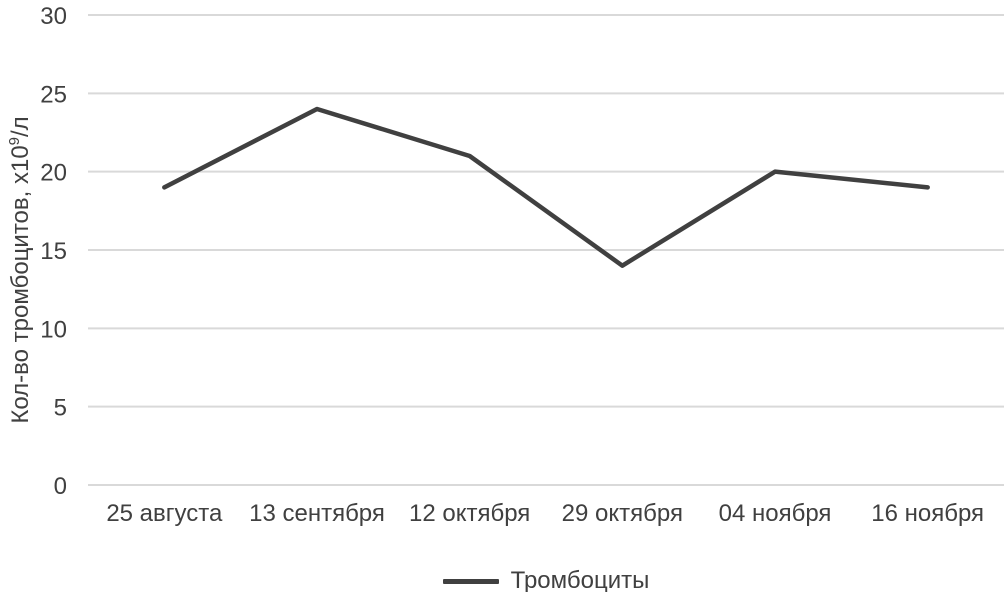 The width and height of the screenshot is (1004, 592). What do you see at coordinates (53, 94) in the screenshot?
I see `y-tick-label: 25` at bounding box center [53, 94].